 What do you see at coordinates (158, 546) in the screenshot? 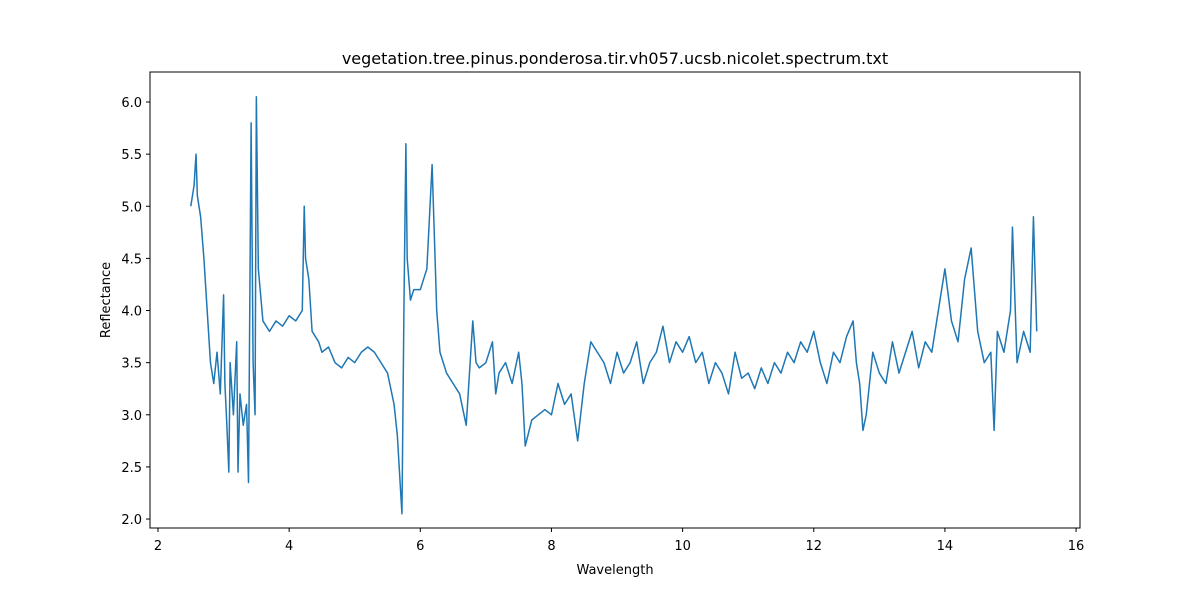
I see `x-tick-label: 2` at bounding box center [158, 546].